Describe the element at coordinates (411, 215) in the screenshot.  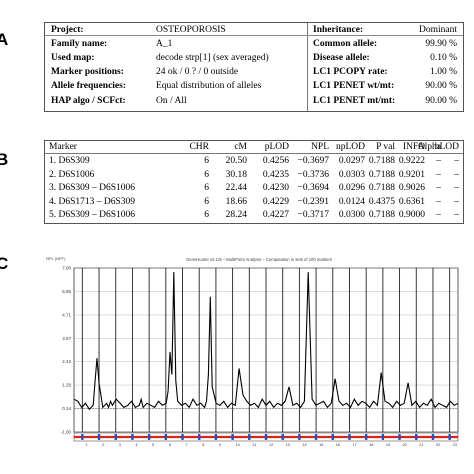
I see `table-cell: 0.9000` at that location.